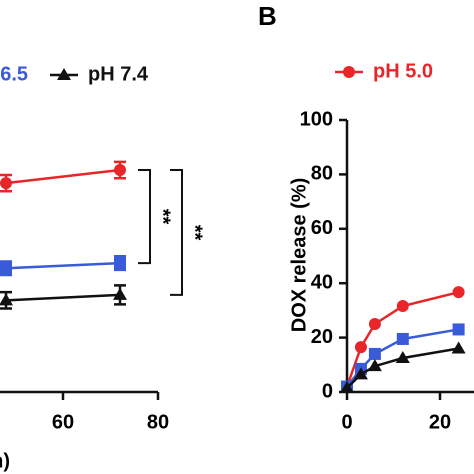  Describe the element at coordinates (346, 422) in the screenshot. I see `x-tick-label: 0` at that location.